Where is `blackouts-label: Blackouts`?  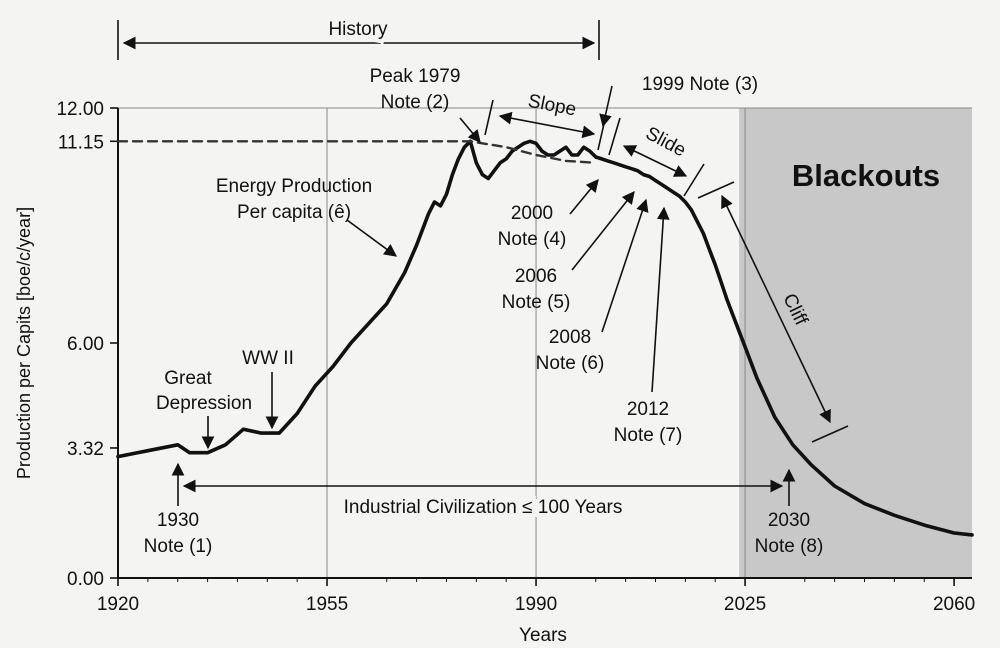 blackouts-label: Blackouts is located at coordinates (866, 175).